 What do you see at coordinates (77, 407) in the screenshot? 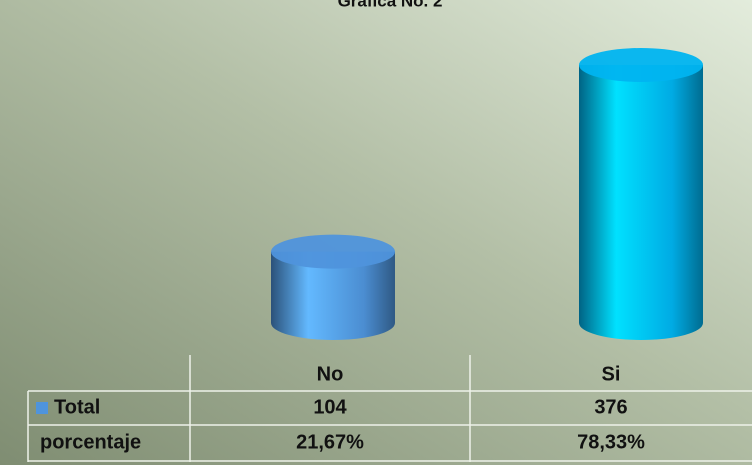
I see `legend-label: Total` at bounding box center [77, 407].